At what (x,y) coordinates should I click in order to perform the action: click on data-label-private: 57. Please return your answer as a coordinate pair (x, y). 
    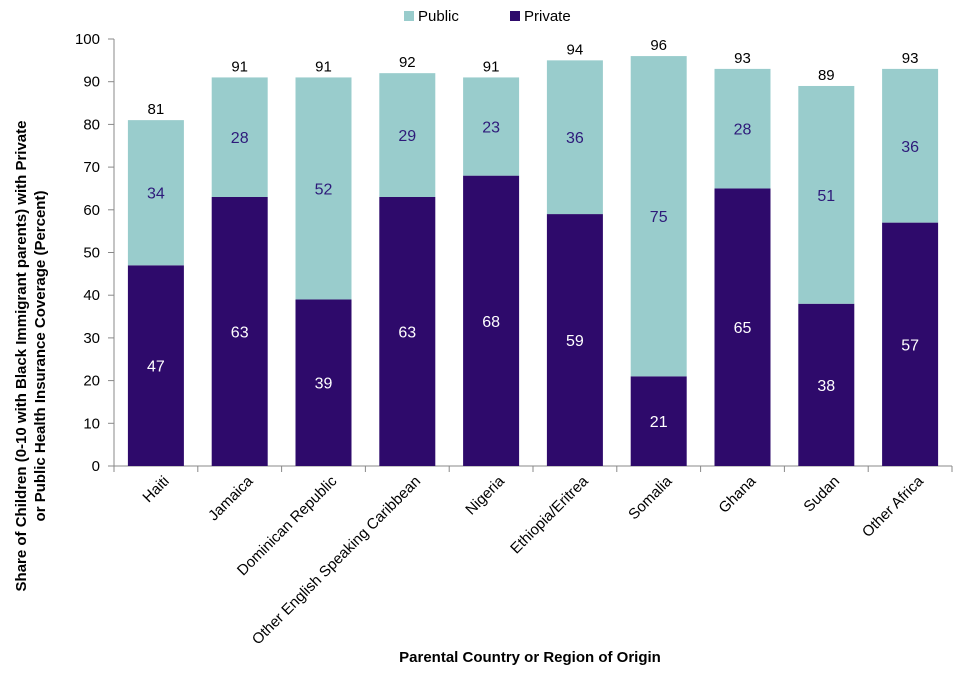
    Looking at the image, I should click on (910, 345).